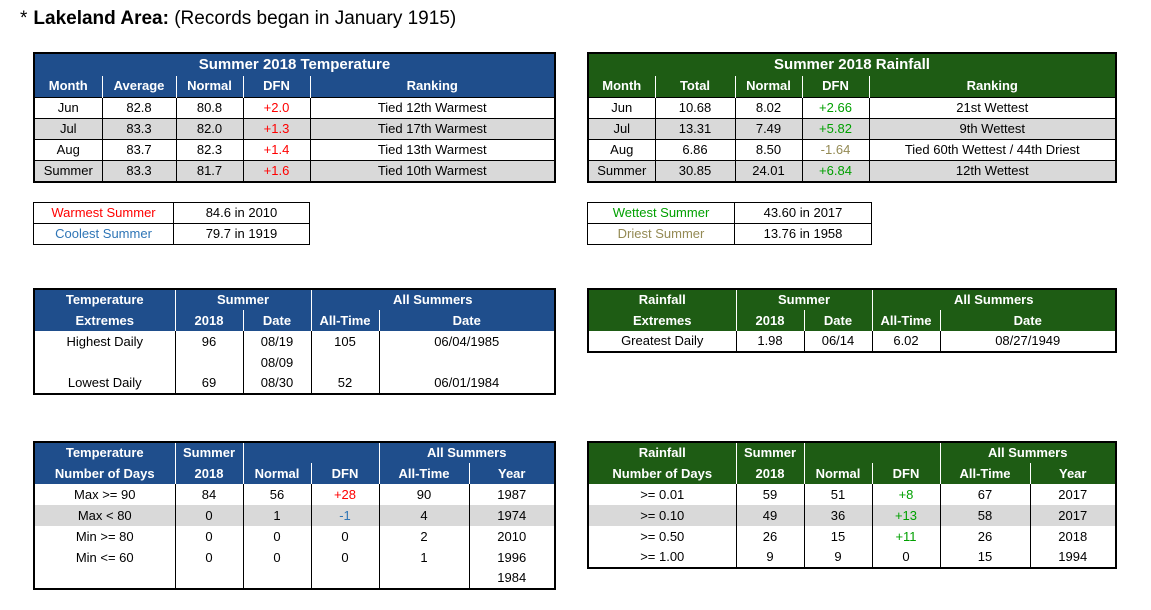 The width and height of the screenshot is (1151, 610). I want to click on temperature-days-heading: Temperature, so click(104, 452).